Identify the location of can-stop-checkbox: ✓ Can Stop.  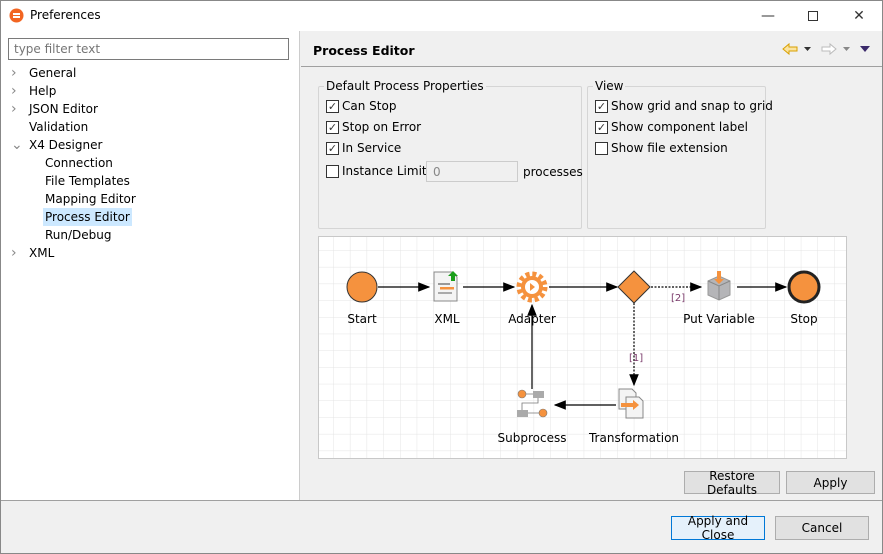
(361, 106).